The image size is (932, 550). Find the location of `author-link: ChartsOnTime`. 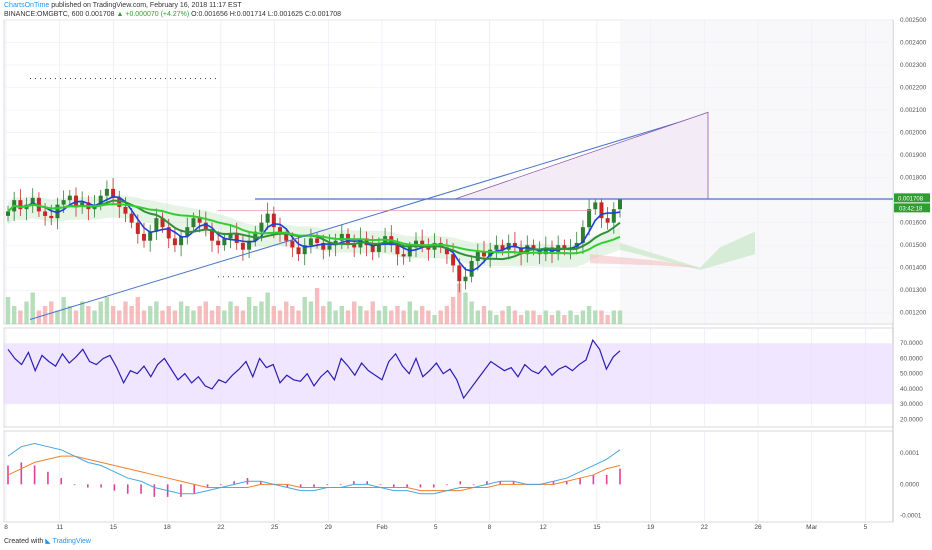

author-link: ChartsOnTime is located at coordinates (27, 5).